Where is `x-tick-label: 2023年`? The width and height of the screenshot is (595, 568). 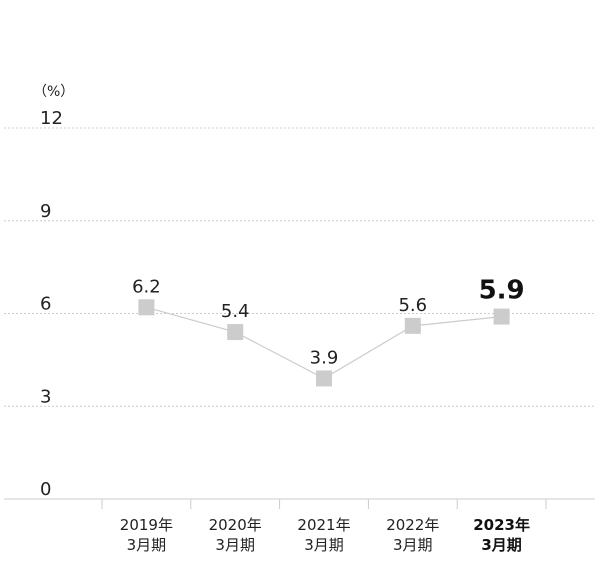
x-tick-label: 2023年 is located at coordinates (501, 525).